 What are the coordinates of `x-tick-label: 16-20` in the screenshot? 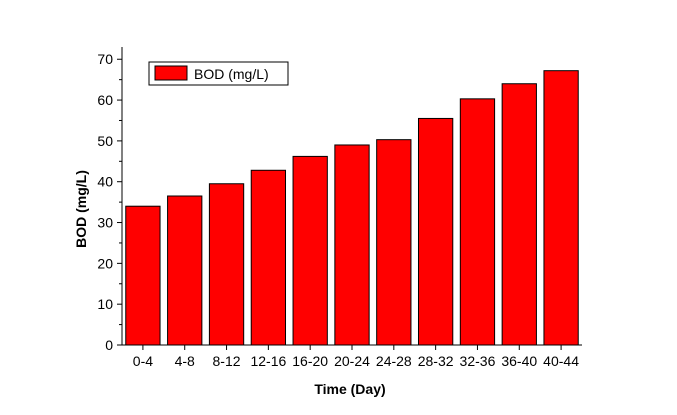 It's located at (310, 361).